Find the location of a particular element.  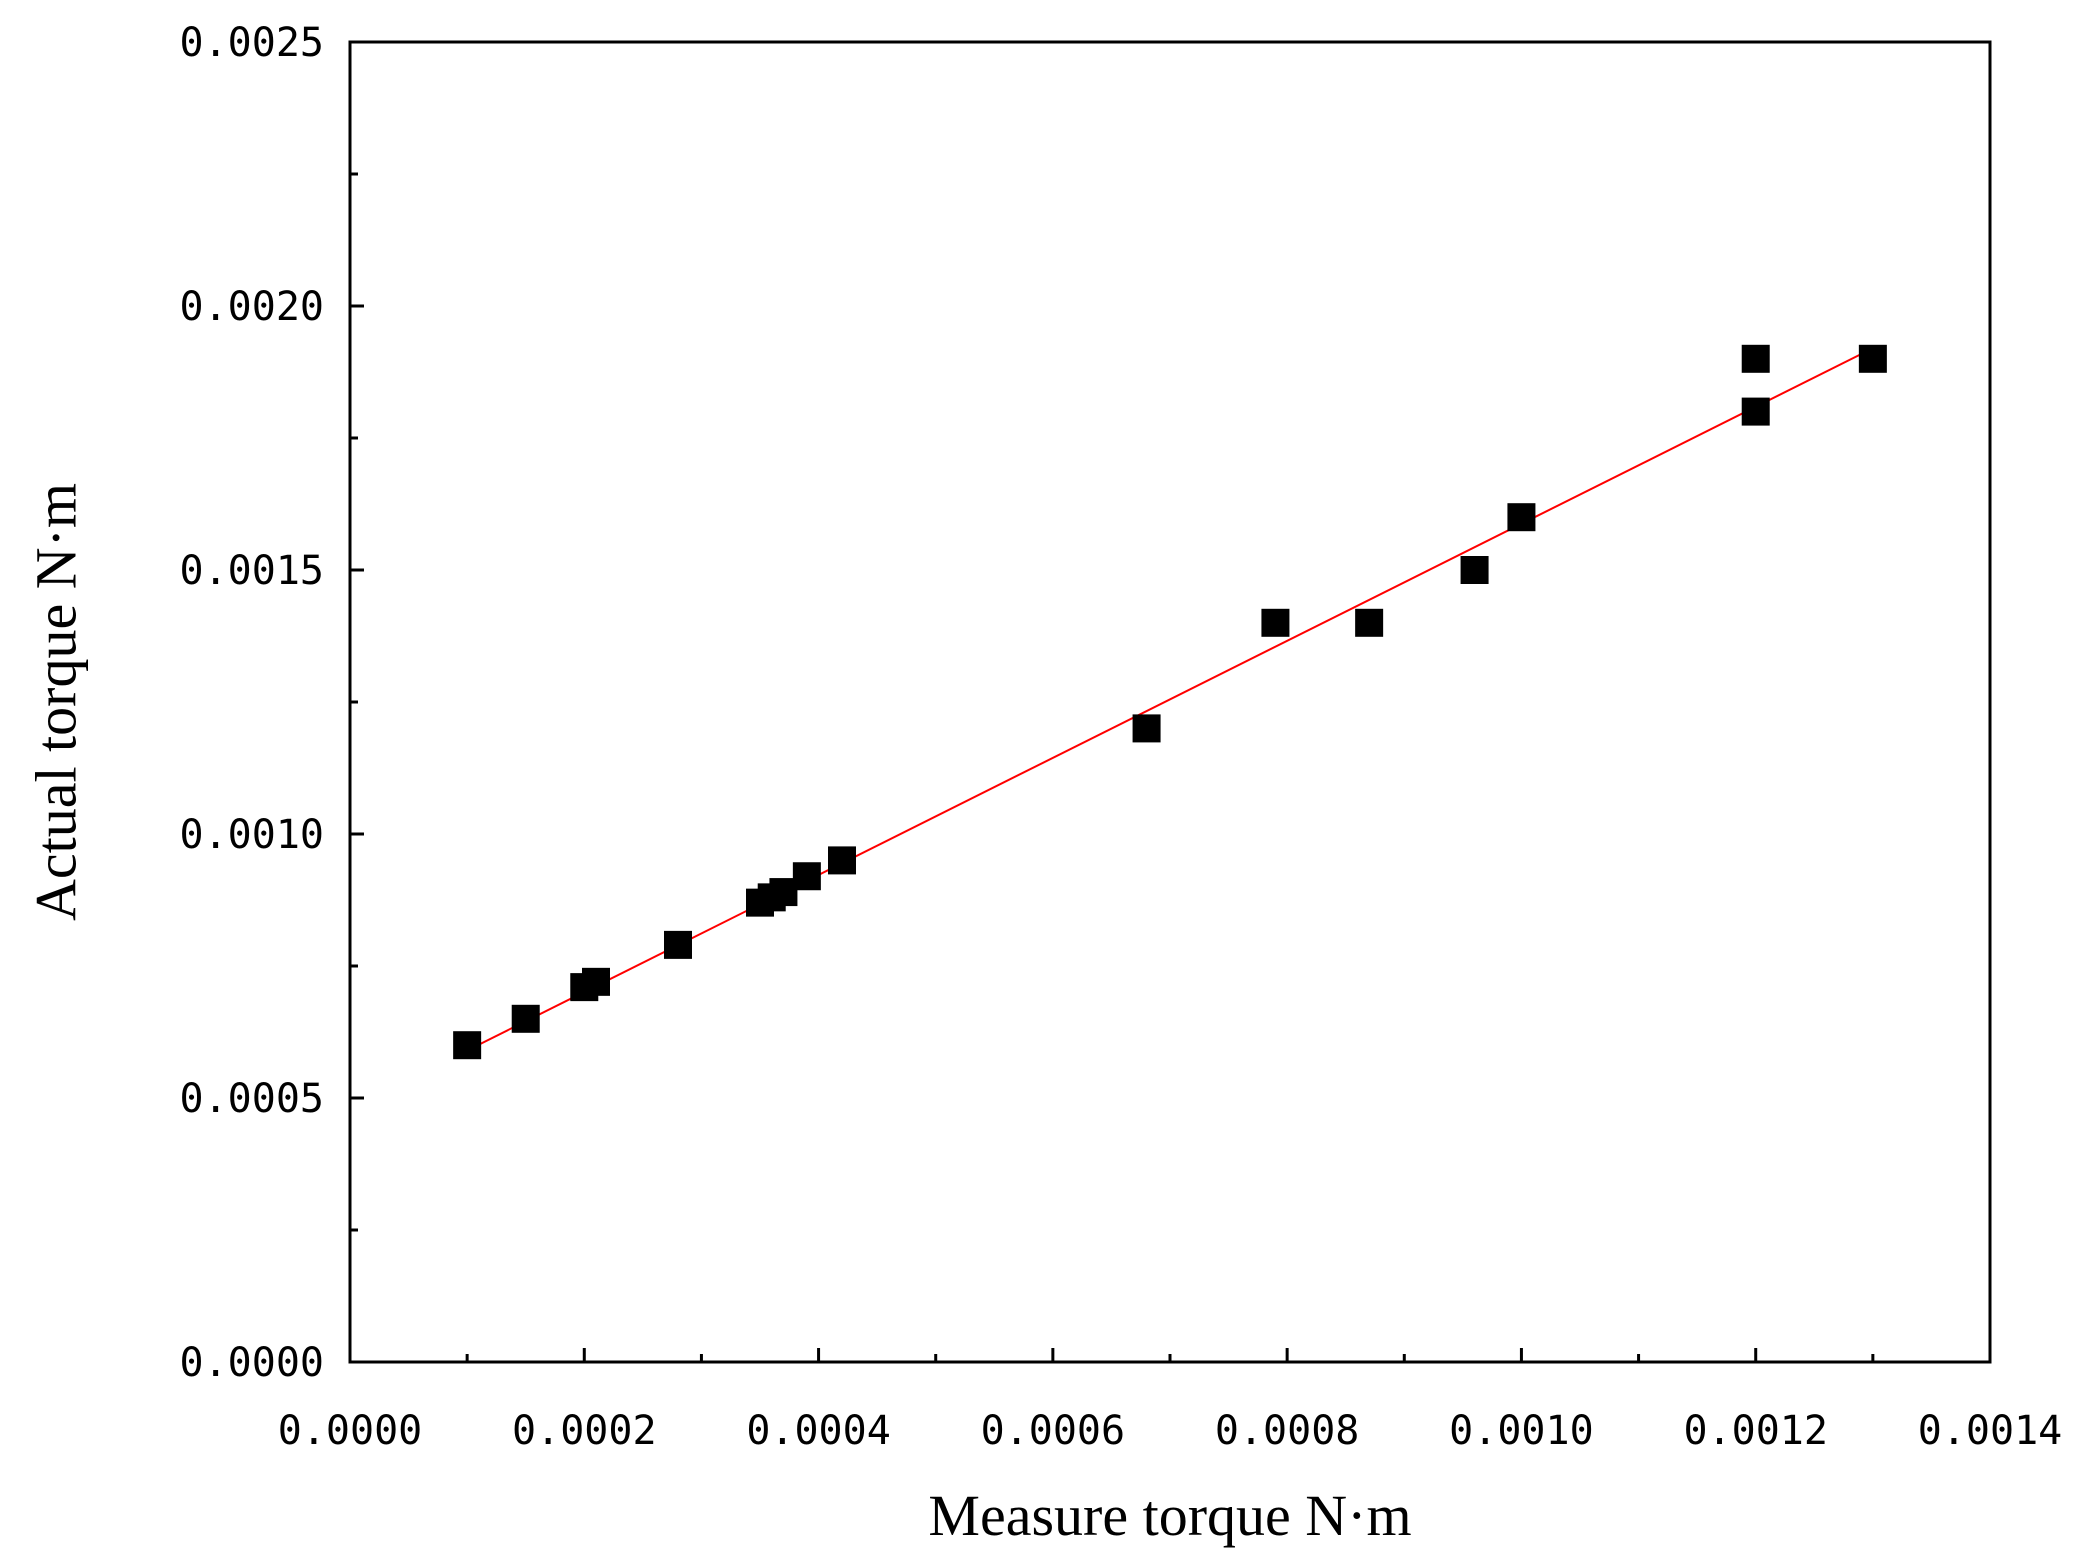

x-tick-label: 0.0008 is located at coordinates (1287, 1431).